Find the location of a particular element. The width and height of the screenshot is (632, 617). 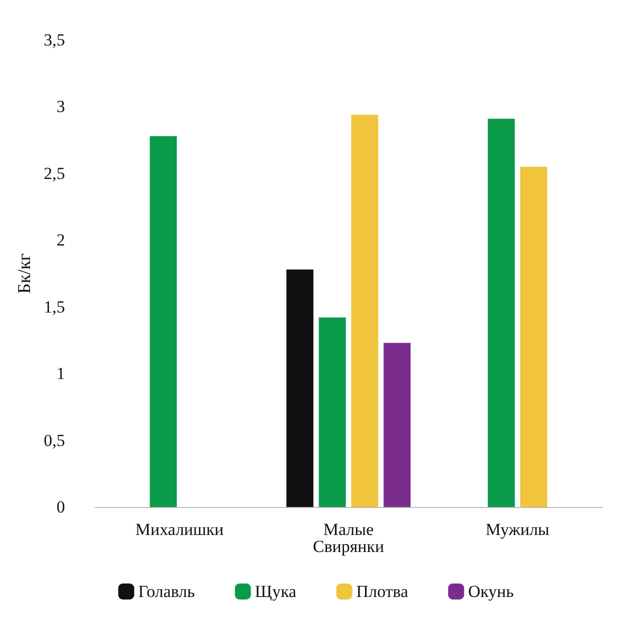

x-tick-label: Малые Свирянки is located at coordinates (348, 538).